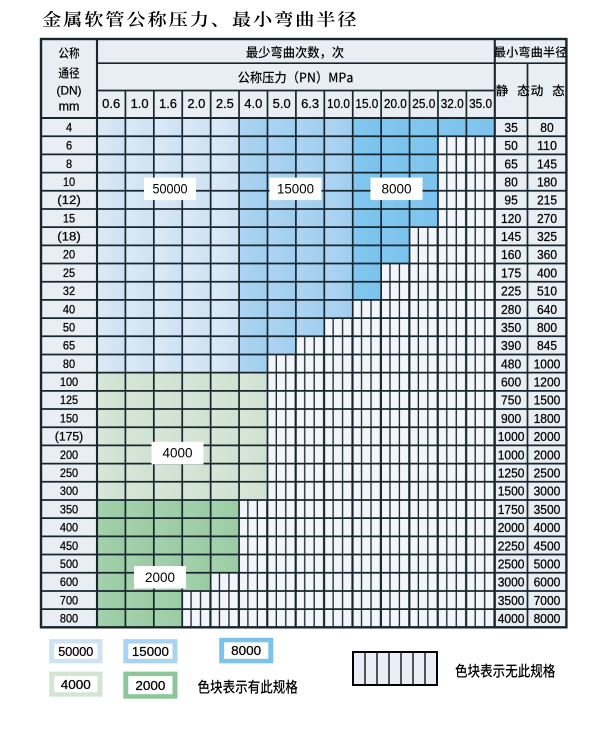 This screenshot has height=743, width=600. I want to click on svg-text: 15, so click(69, 218).